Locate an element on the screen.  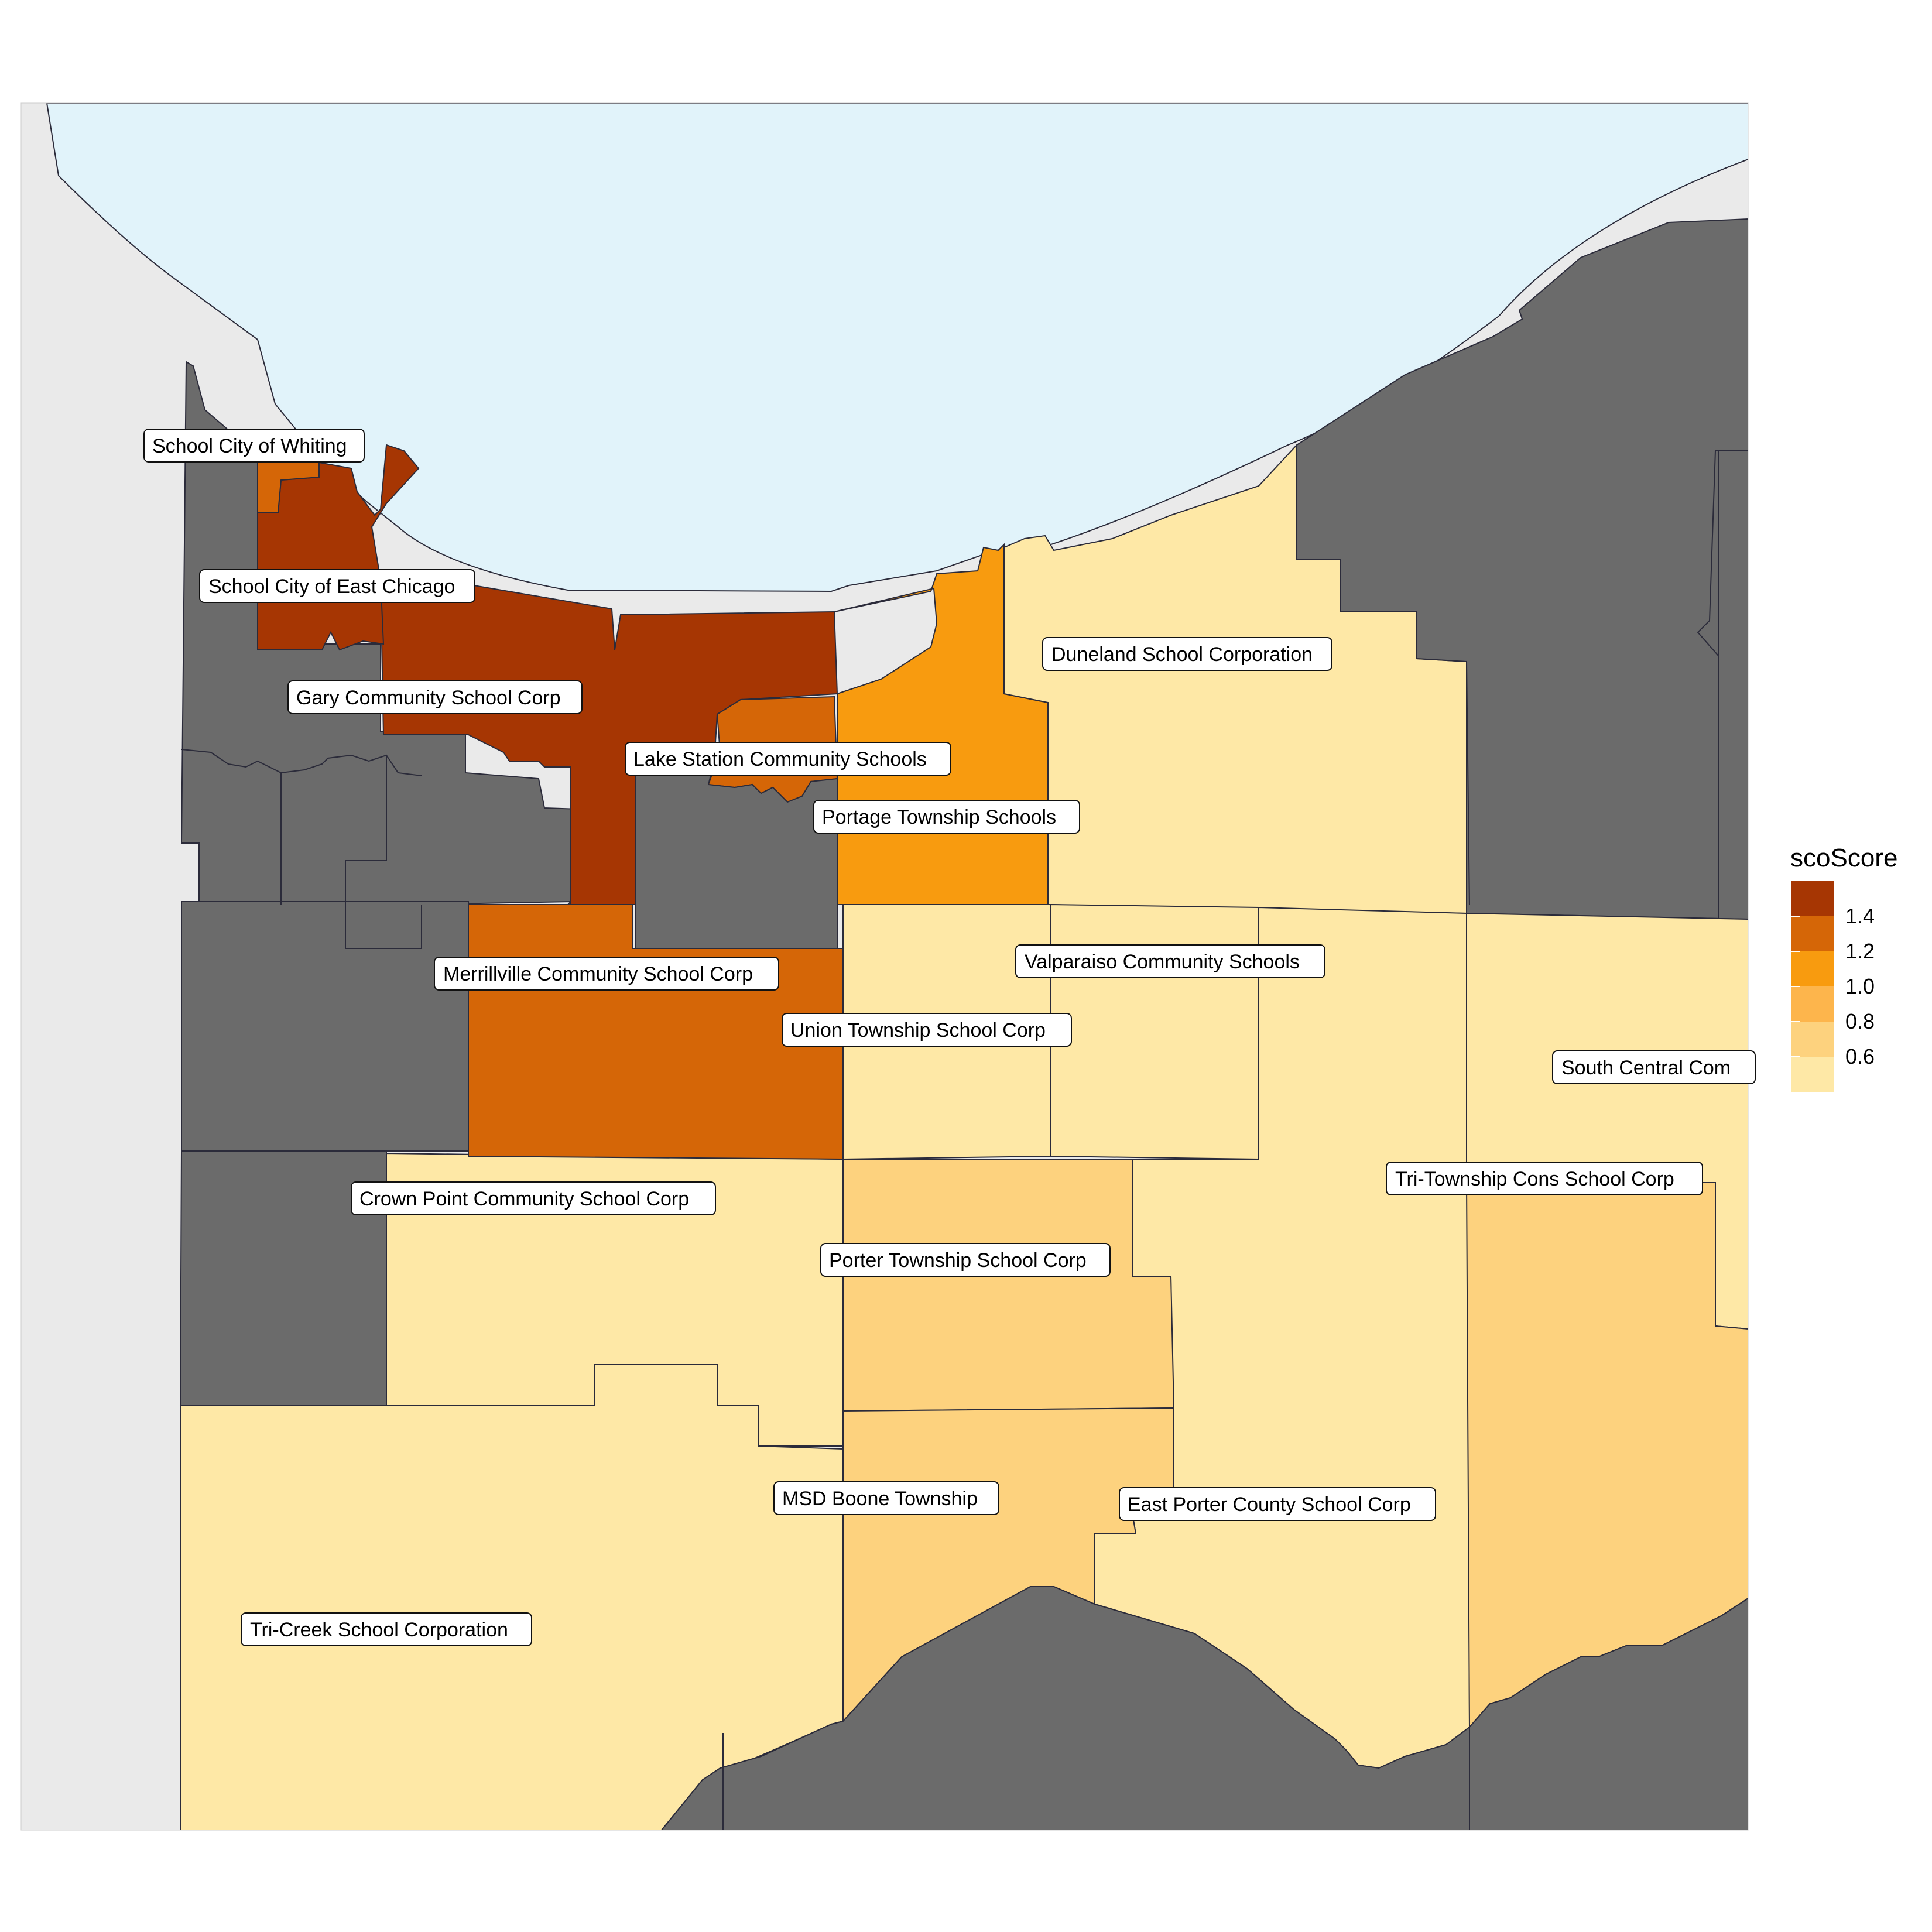
legend-colorbar is located at coordinates (1812, 986).